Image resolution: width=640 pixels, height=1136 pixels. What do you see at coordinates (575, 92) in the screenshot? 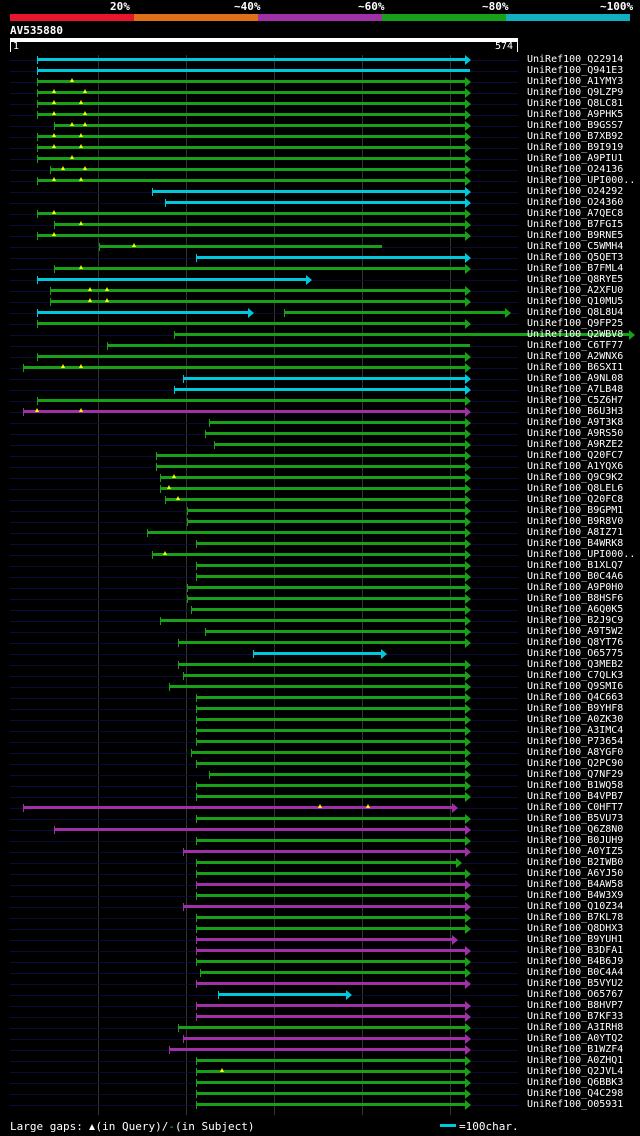
I see `hit-label: UniRef100_Q9LZP9` at bounding box center [575, 92].